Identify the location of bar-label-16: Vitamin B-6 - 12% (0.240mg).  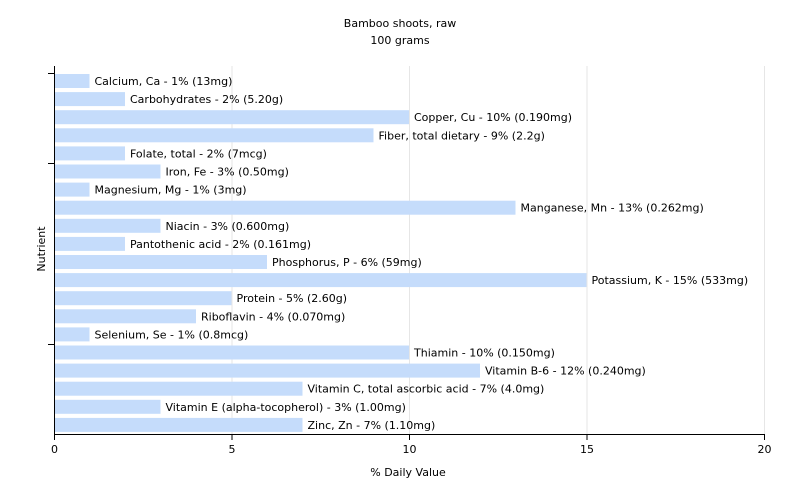
(565, 371).